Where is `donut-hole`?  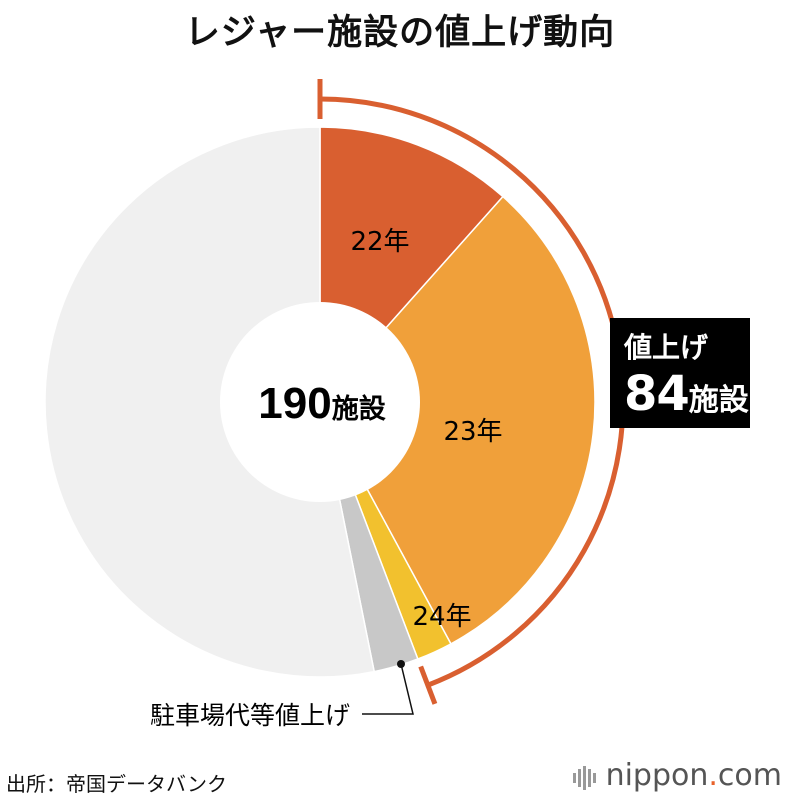
donut-hole is located at coordinates (320, 402).